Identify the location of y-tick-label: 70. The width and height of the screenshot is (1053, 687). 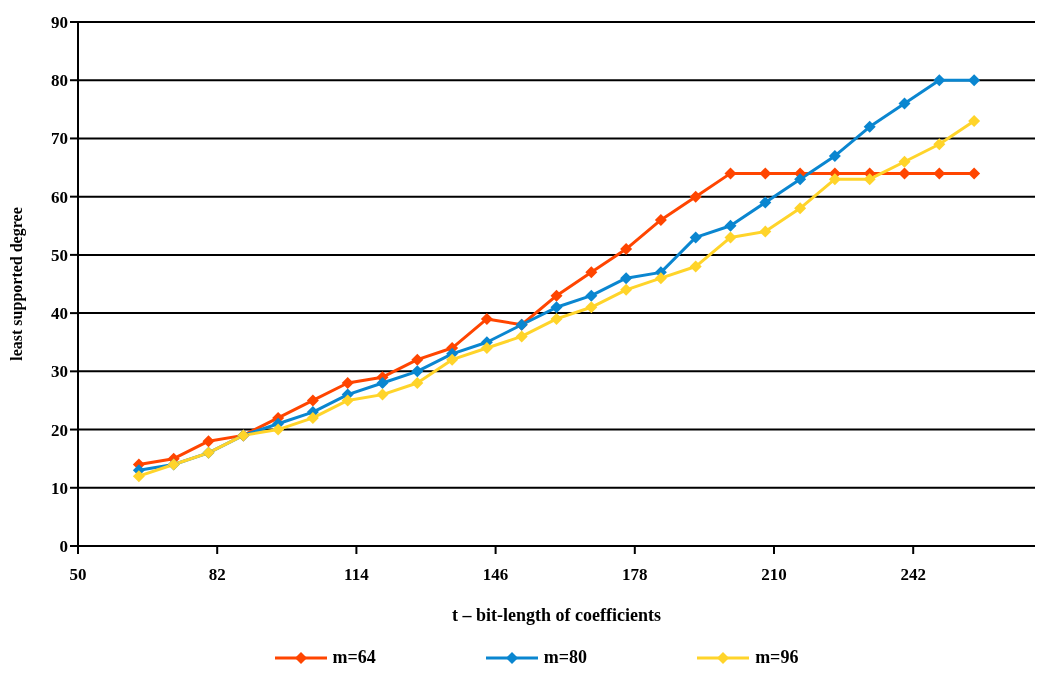
(59, 139).